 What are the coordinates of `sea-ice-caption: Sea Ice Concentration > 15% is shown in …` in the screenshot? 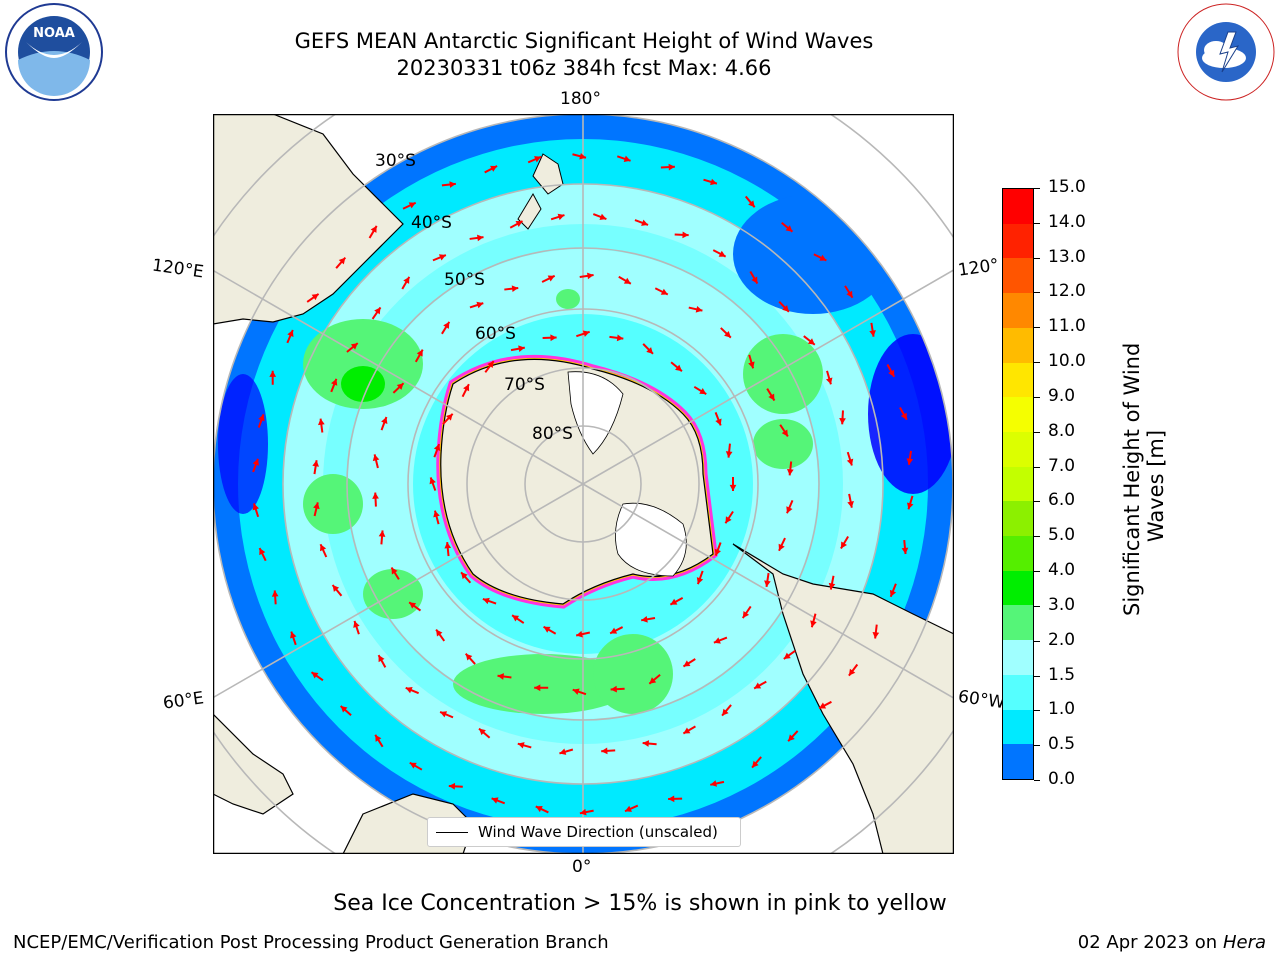 It's located at (640, 903).